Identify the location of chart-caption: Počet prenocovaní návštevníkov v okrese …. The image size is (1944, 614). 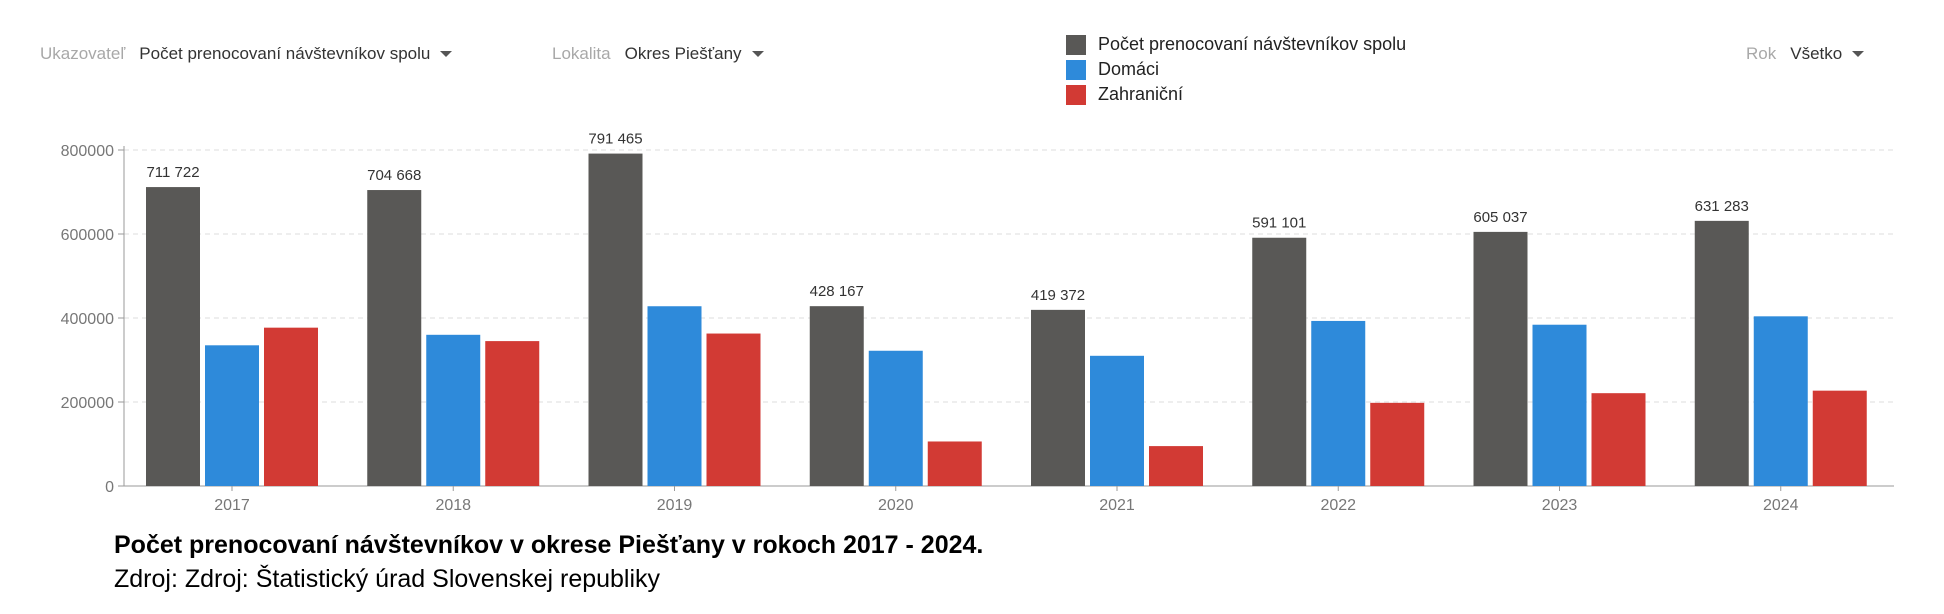
(548, 562).